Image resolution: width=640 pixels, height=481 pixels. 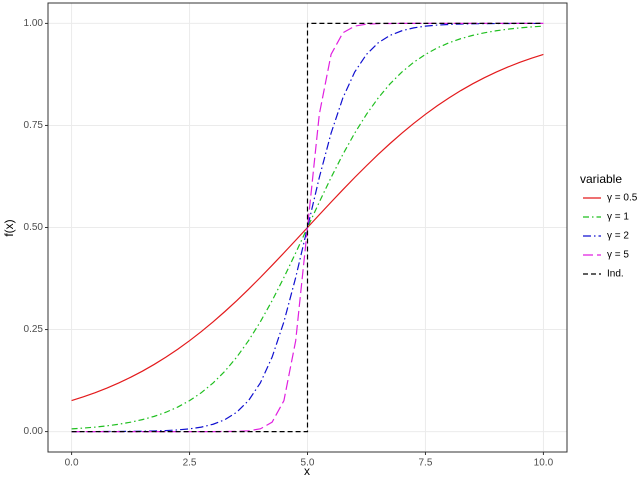 I want to click on x-tick-label: 0.0, so click(x=72, y=463).